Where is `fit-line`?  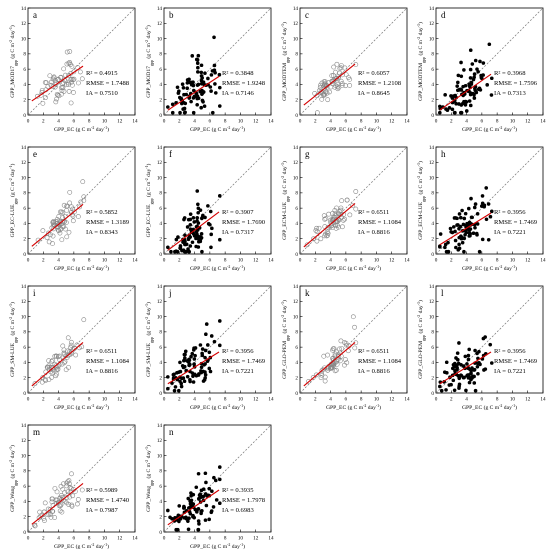
fit-line is located at coordinates (465, 229).